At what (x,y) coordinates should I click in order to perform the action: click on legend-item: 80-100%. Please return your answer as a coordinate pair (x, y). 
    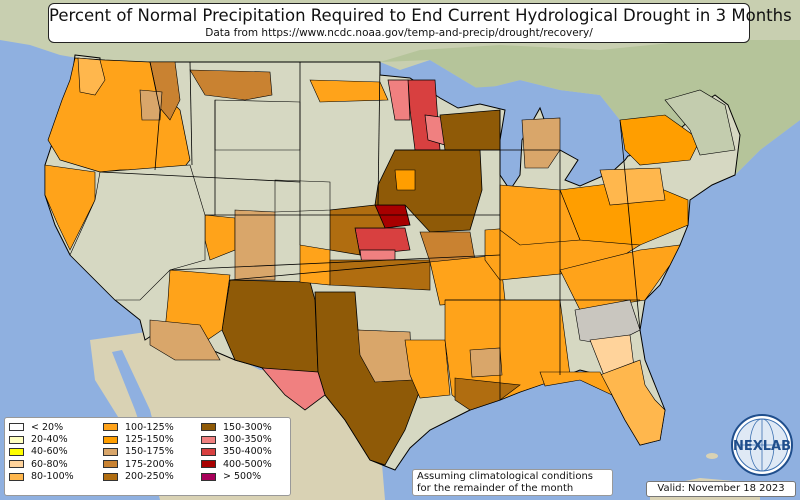
    Looking at the image, I should click on (41, 477).